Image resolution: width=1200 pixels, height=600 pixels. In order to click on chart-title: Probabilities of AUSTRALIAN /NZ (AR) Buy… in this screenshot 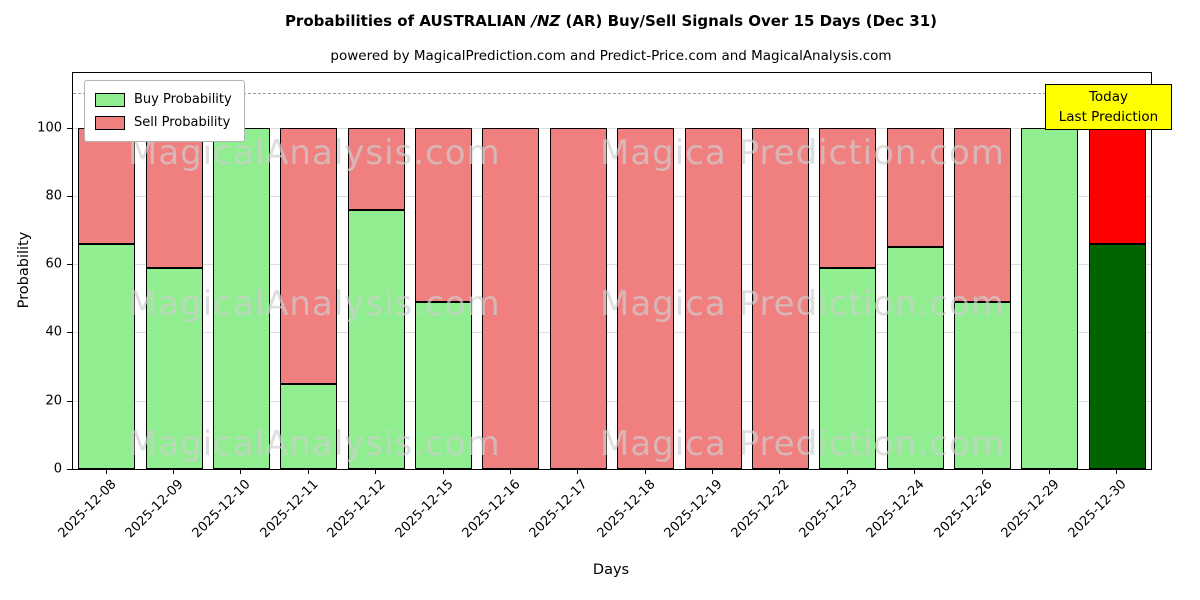, I will do `click(611, 21)`.